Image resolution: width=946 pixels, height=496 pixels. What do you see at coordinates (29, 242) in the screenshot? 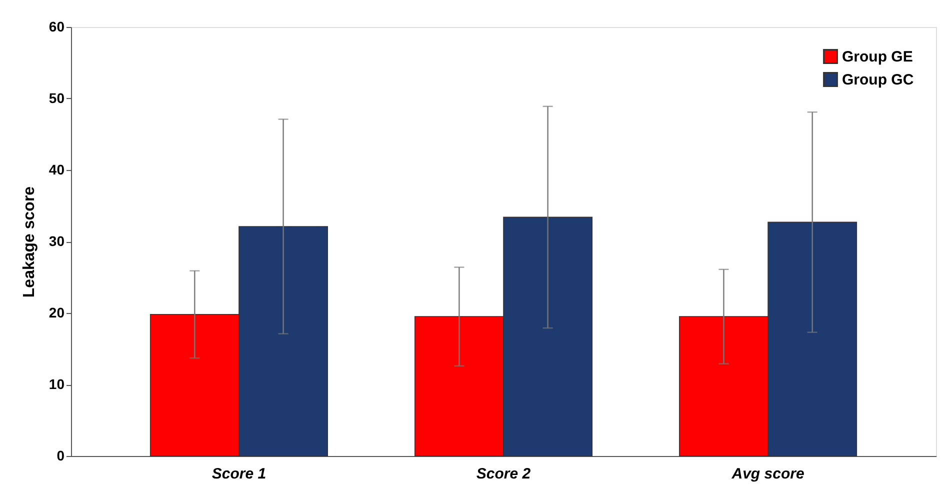
I see `y-axis-title: Leakage score` at bounding box center [29, 242].